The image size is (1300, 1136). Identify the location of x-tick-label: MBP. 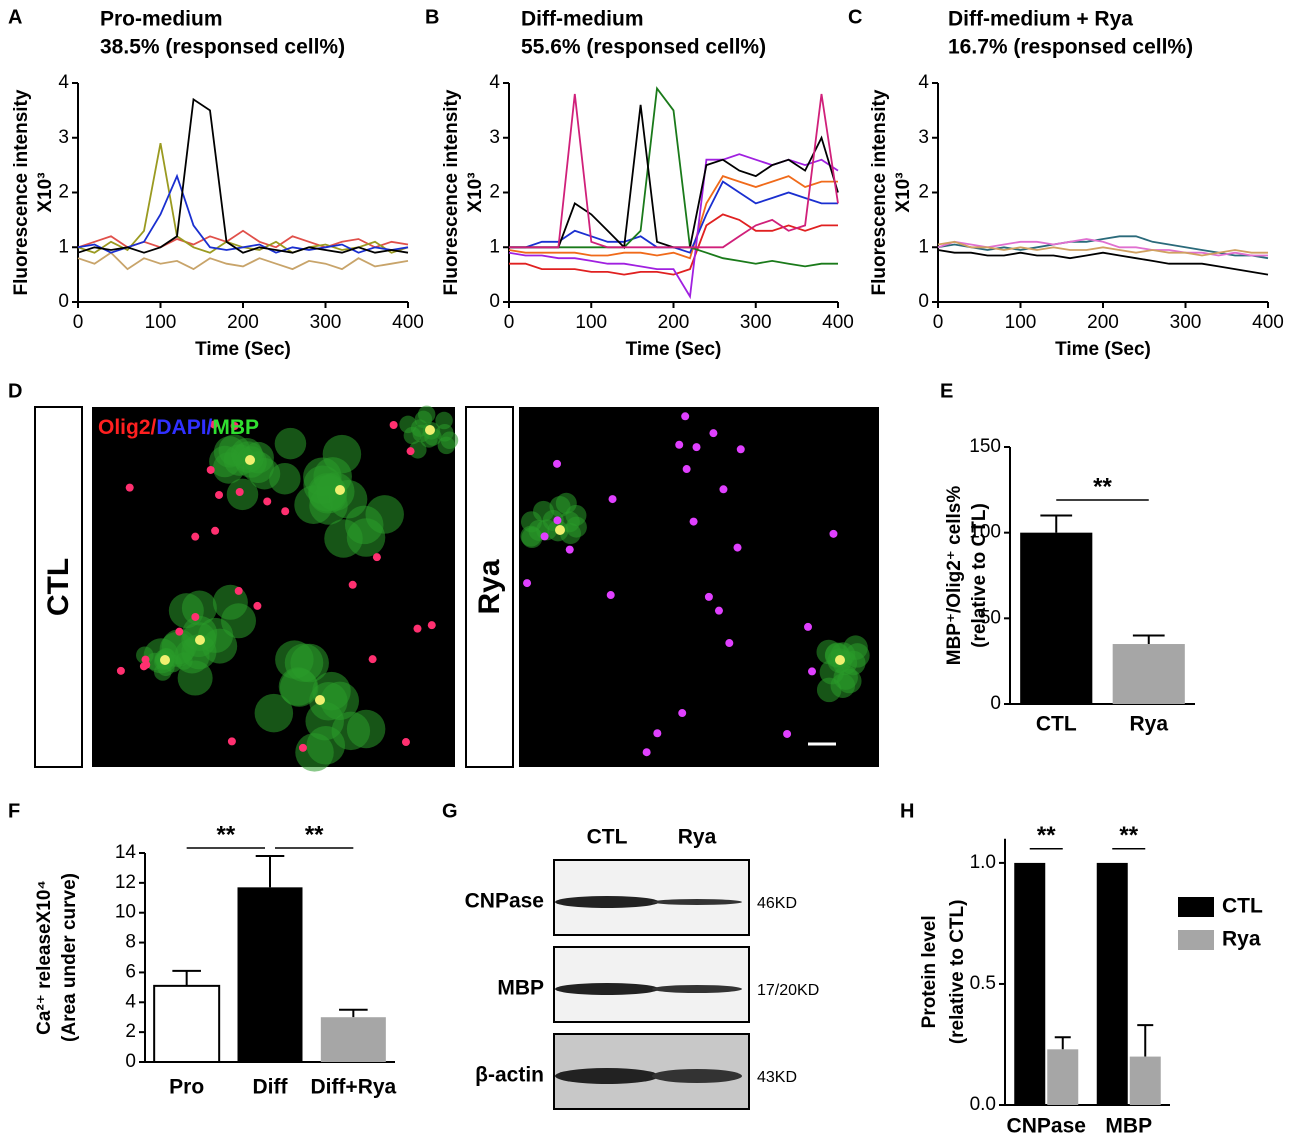
(1128, 1125).